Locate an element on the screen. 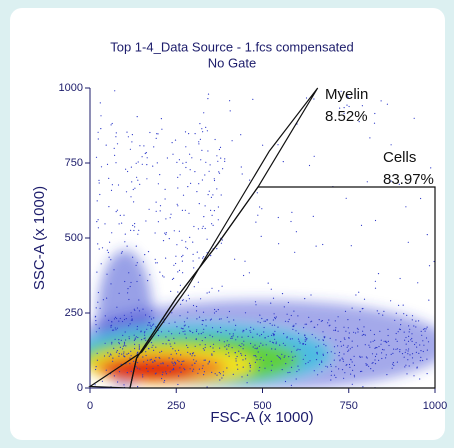  gate-percent: 8.52% is located at coordinates (346, 116).